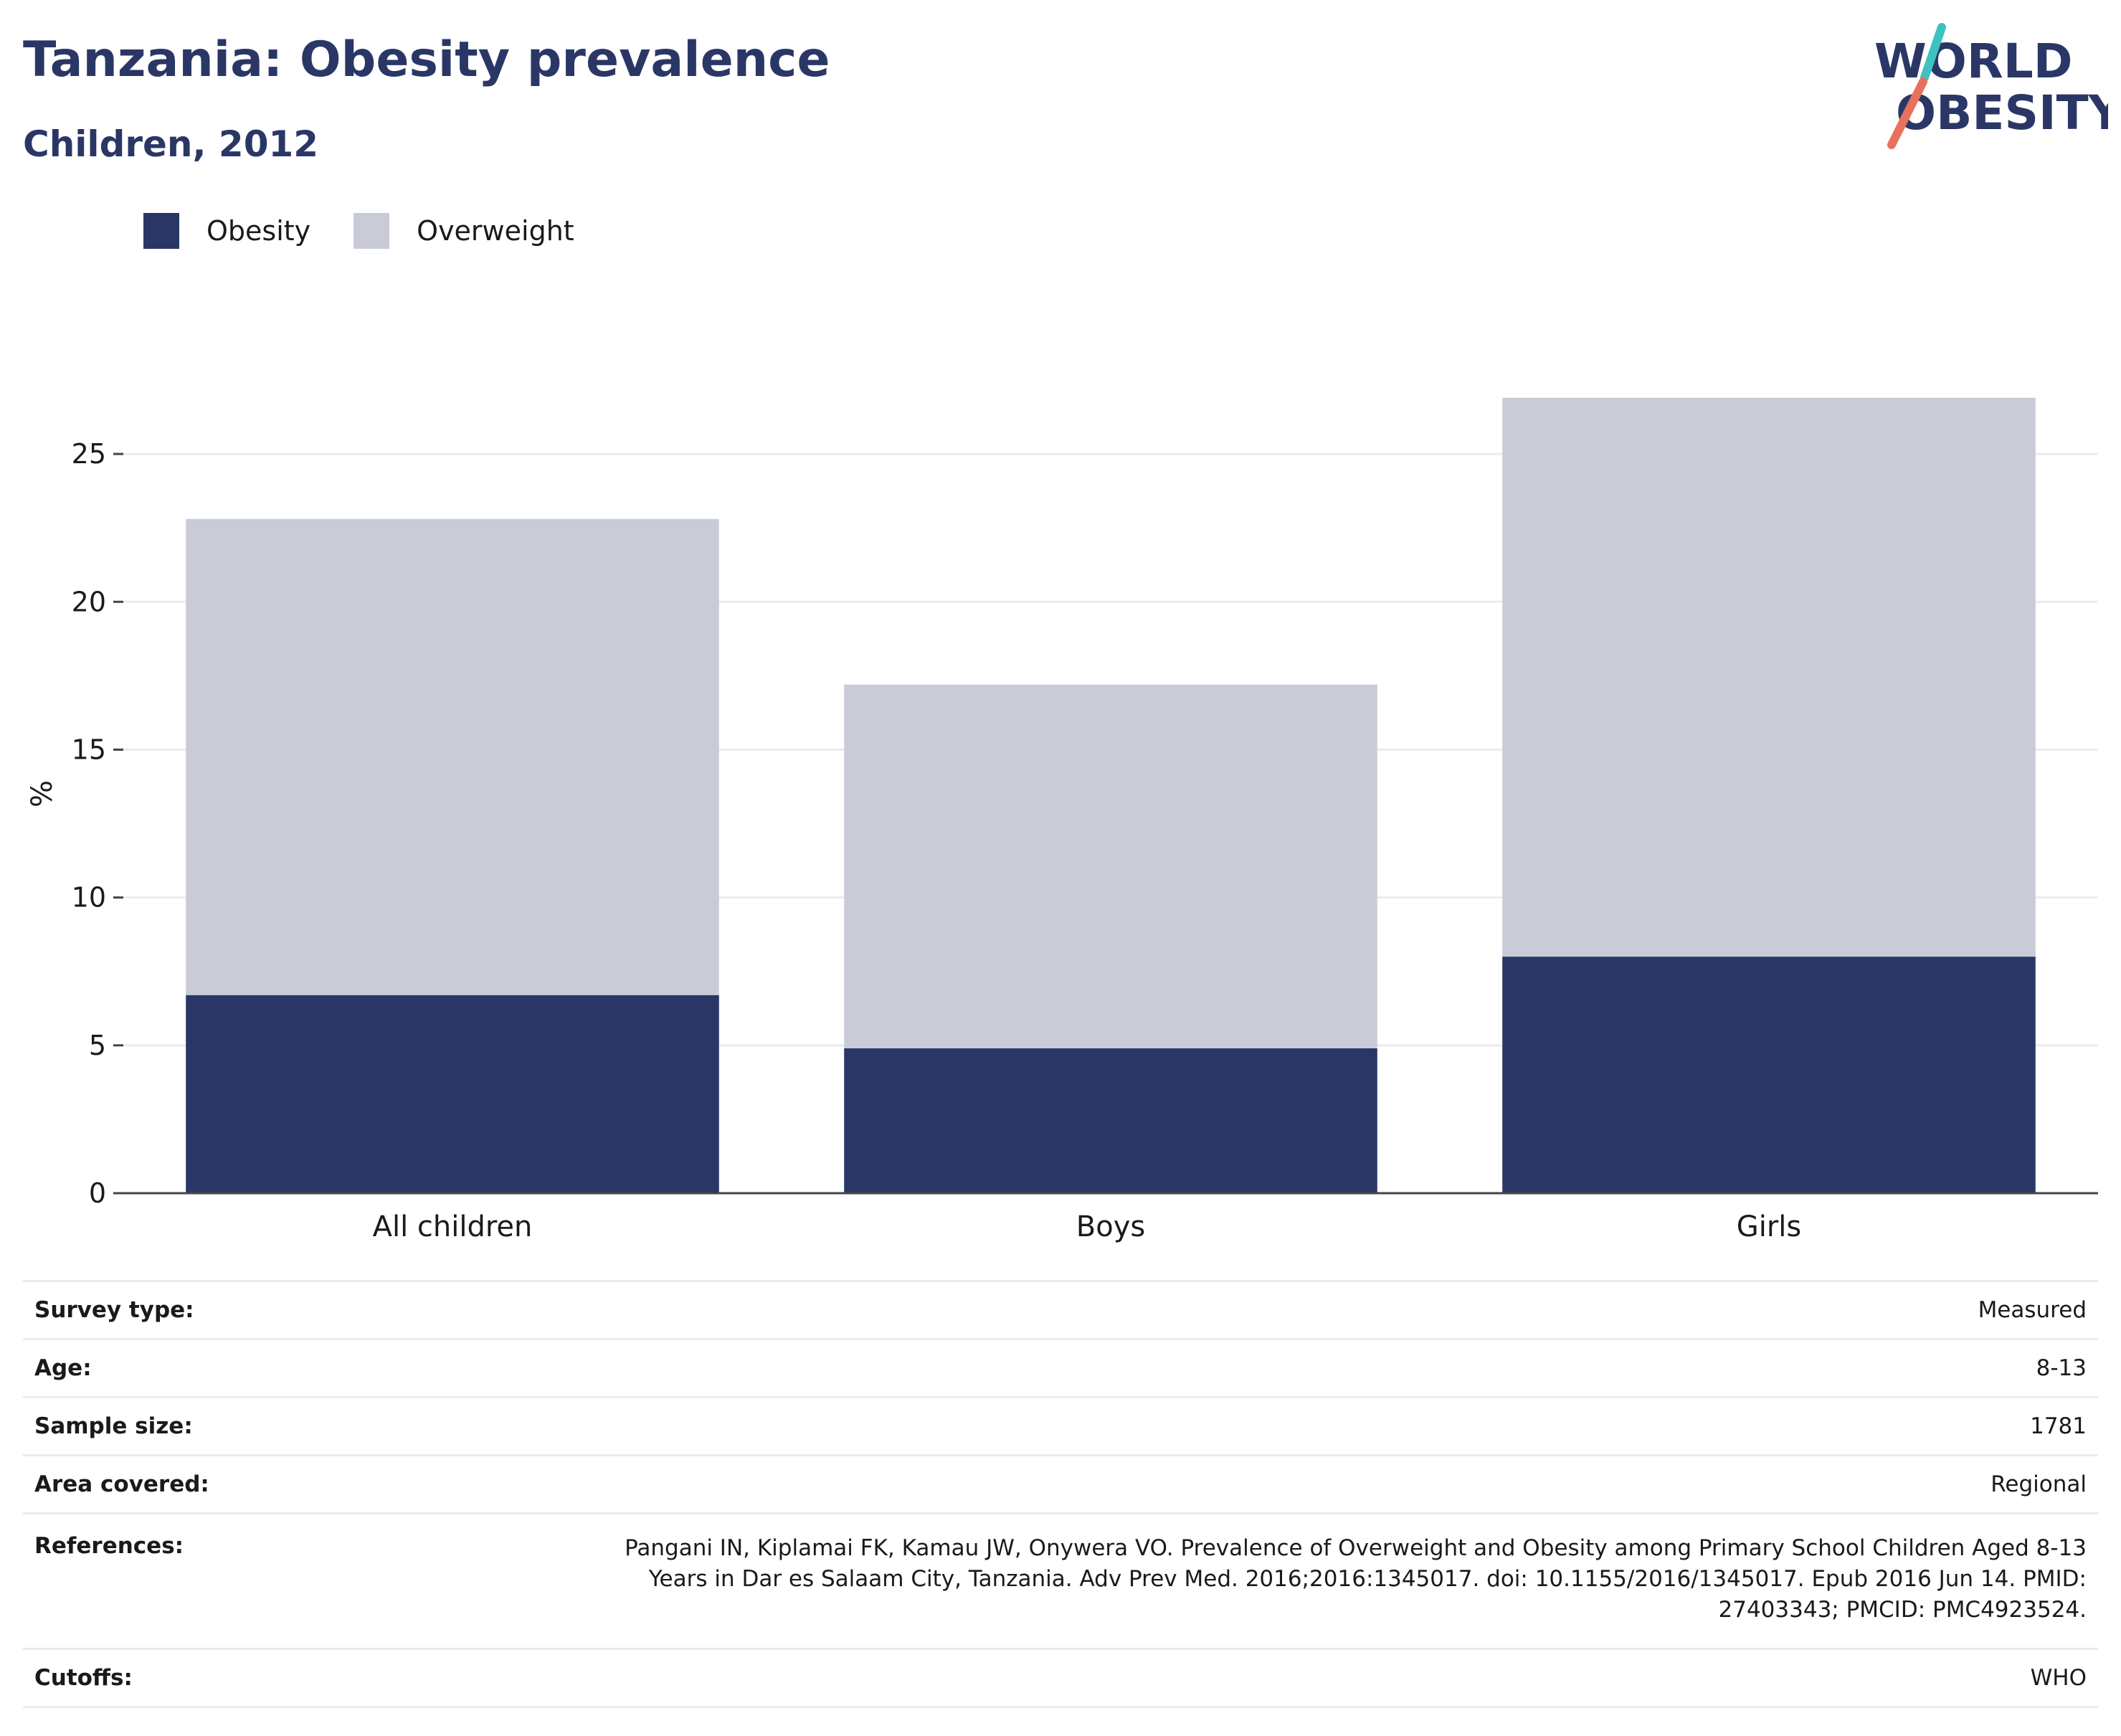  Describe the element at coordinates (495, 231) in the screenshot. I see `legend-label-overweight: Overweight` at that location.